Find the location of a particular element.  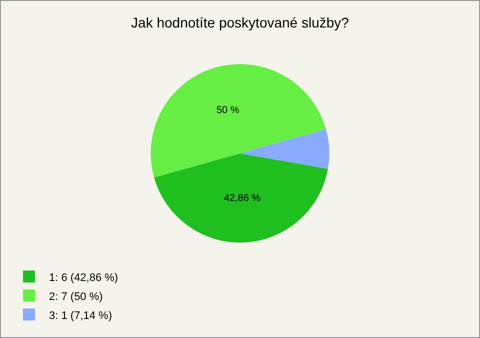

data-label: 42,86 % is located at coordinates (242, 198).